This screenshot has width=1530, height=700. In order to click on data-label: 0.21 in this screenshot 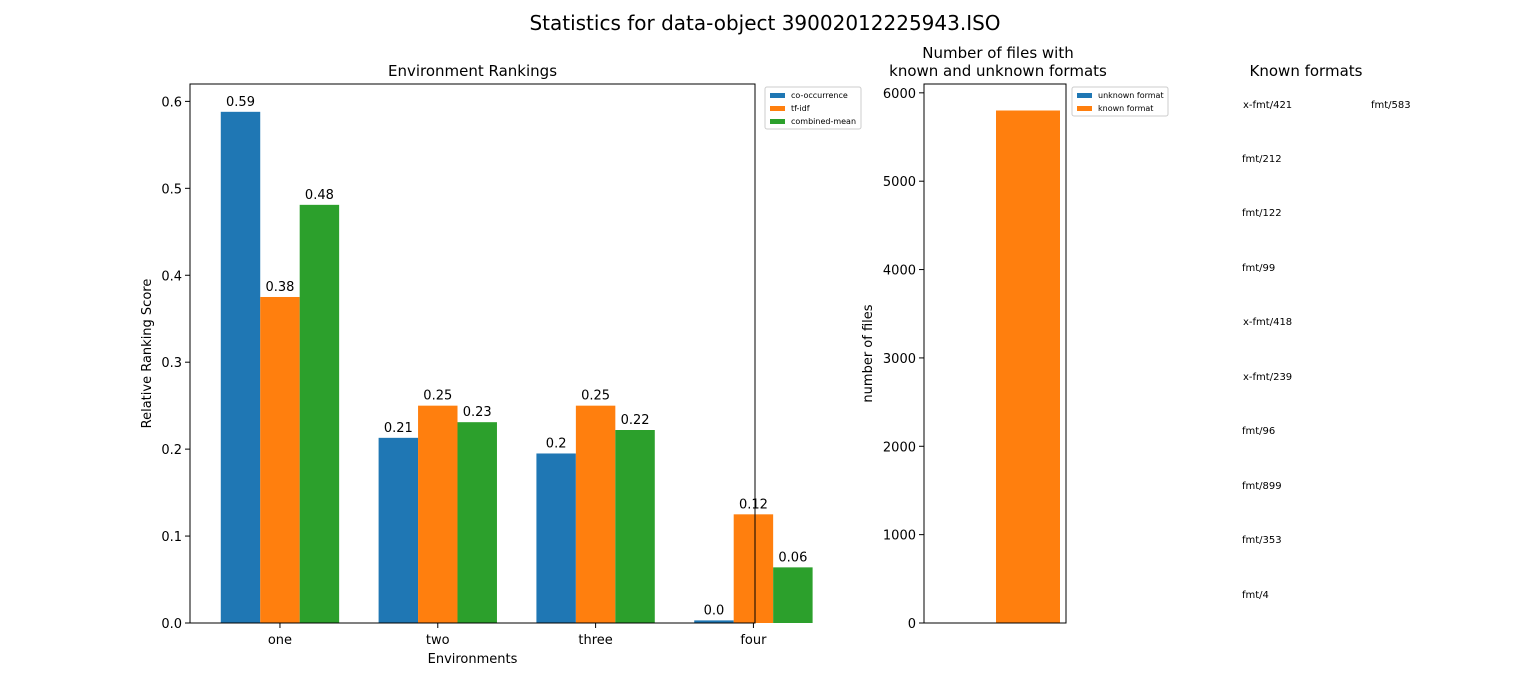, I will do `click(398, 428)`.